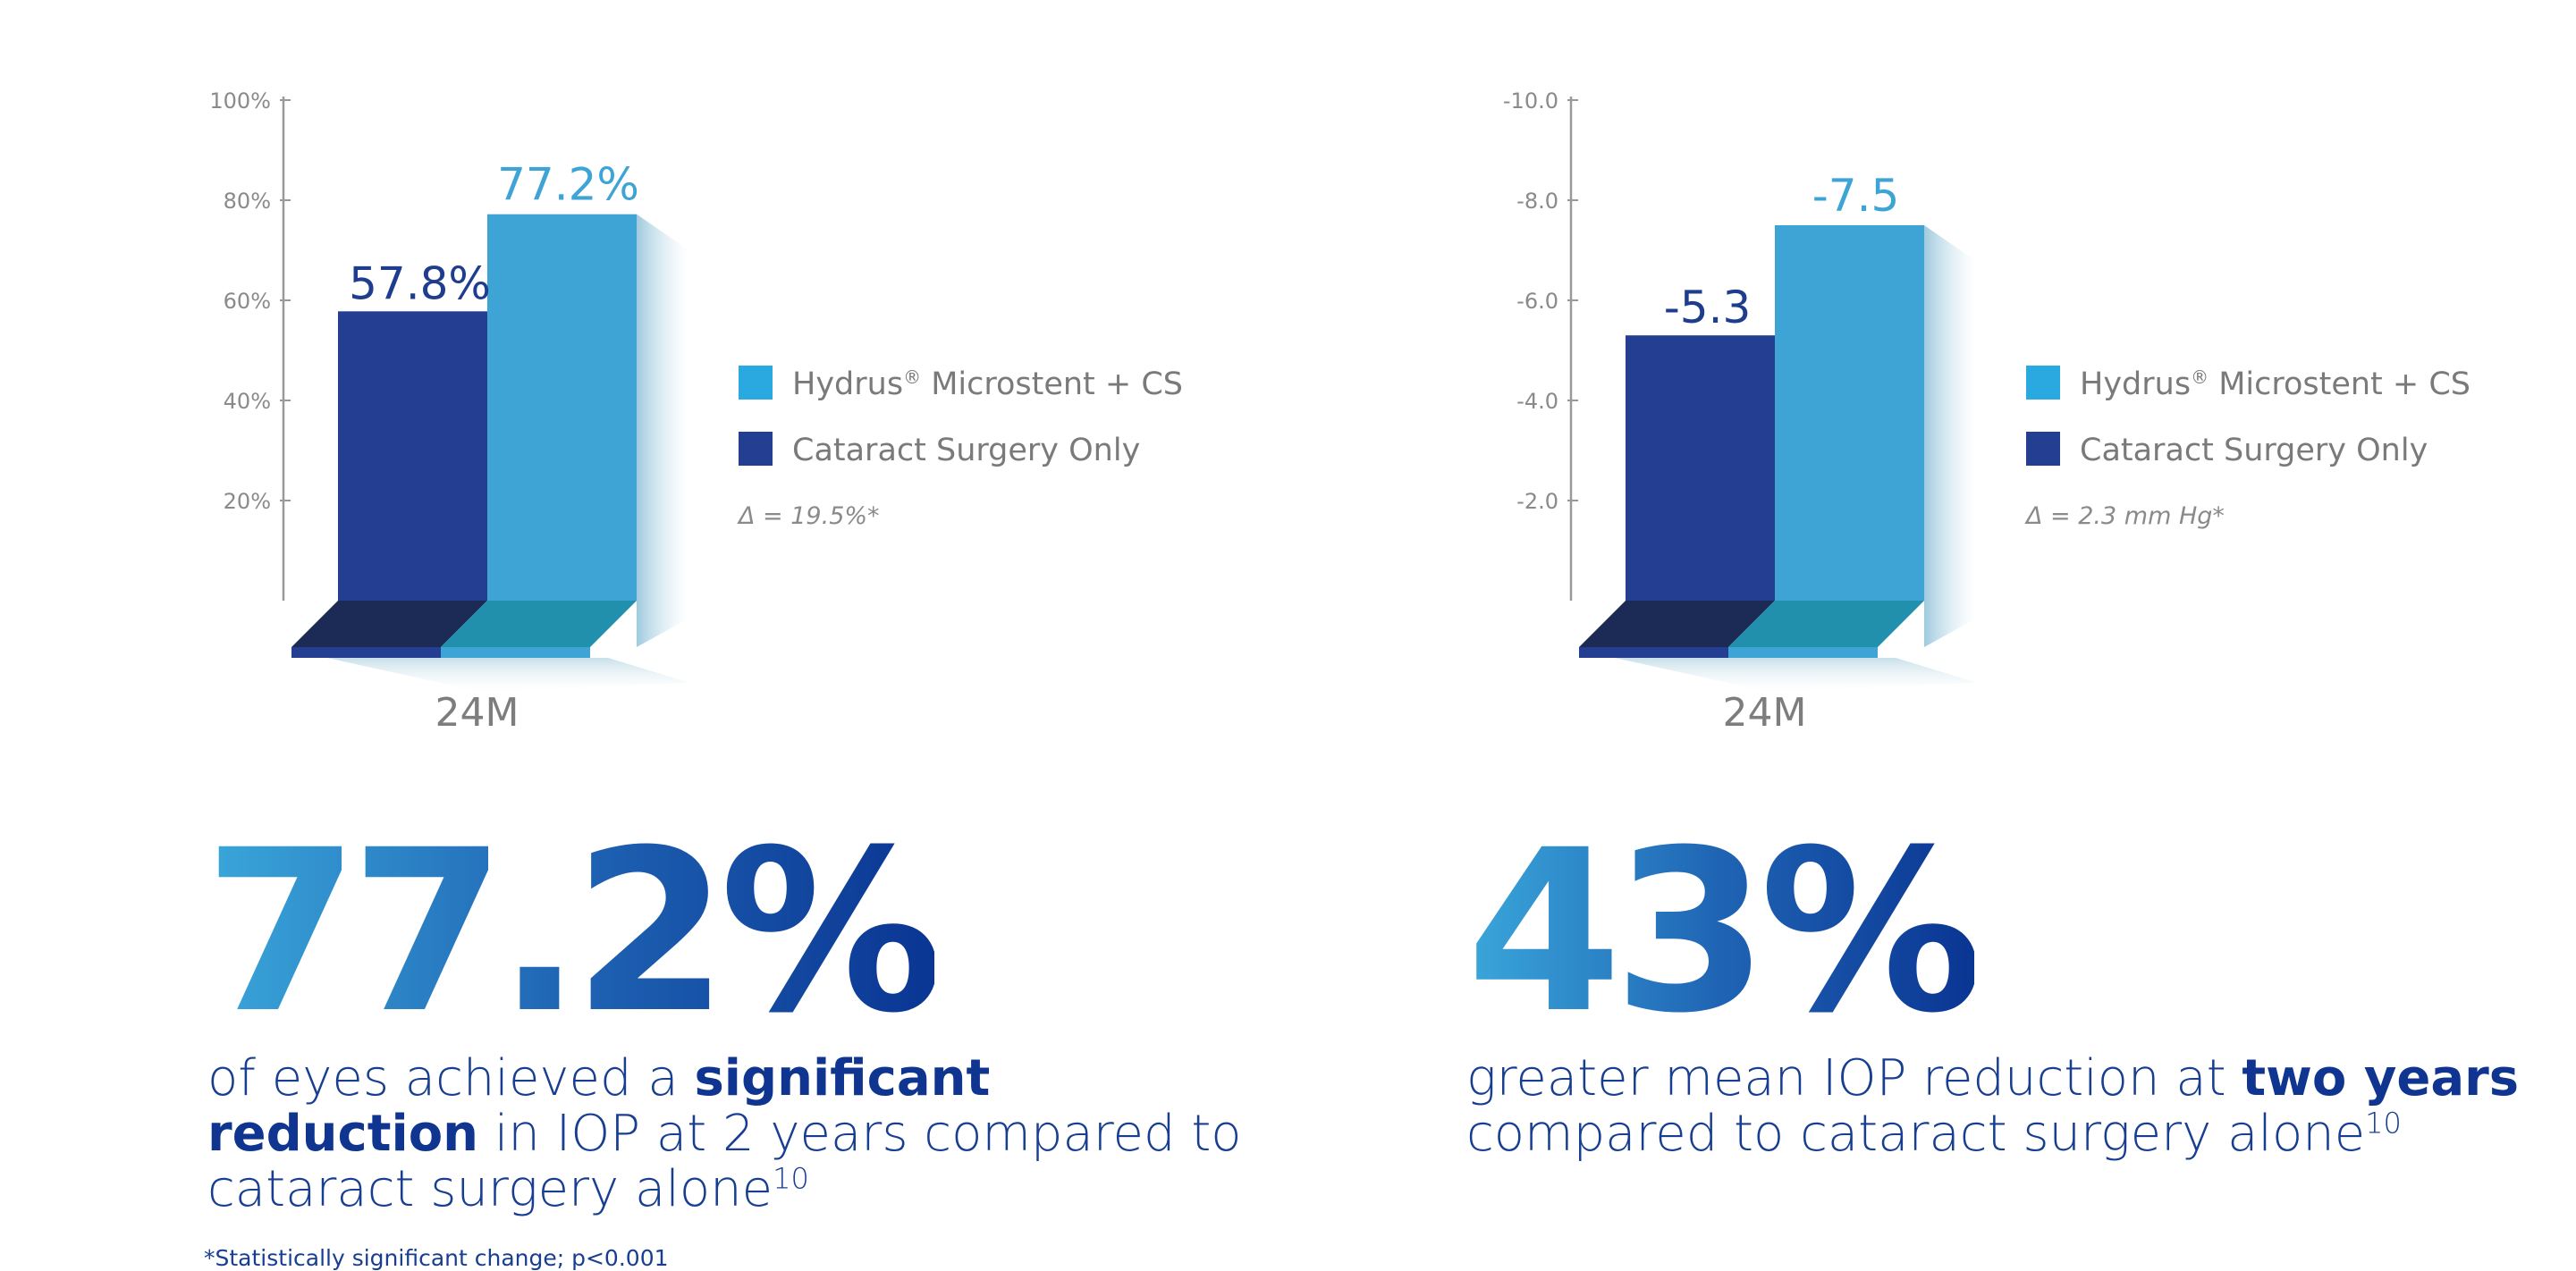  Describe the element at coordinates (808, 516) in the screenshot. I see `delta-annotation: Δ = 19.5%*` at that location.